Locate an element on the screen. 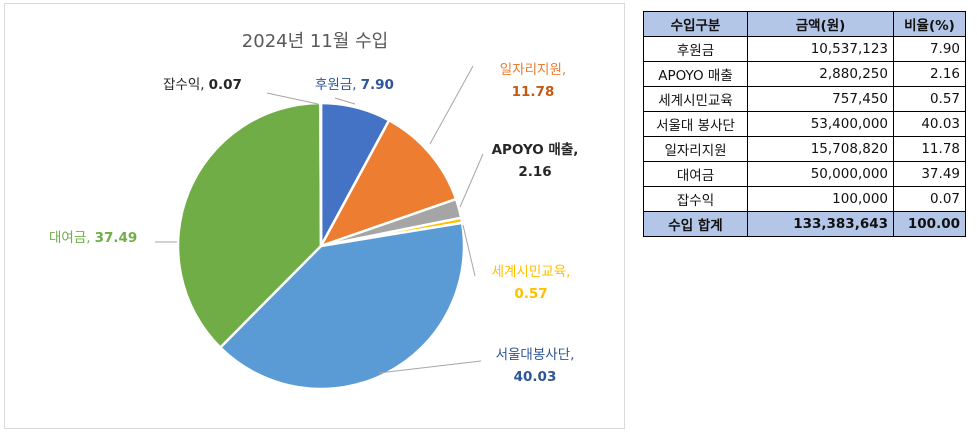 This screenshot has height=433, width=977. table-total-row: 수입 합계 133,383,643 100.00 is located at coordinates (804, 224).